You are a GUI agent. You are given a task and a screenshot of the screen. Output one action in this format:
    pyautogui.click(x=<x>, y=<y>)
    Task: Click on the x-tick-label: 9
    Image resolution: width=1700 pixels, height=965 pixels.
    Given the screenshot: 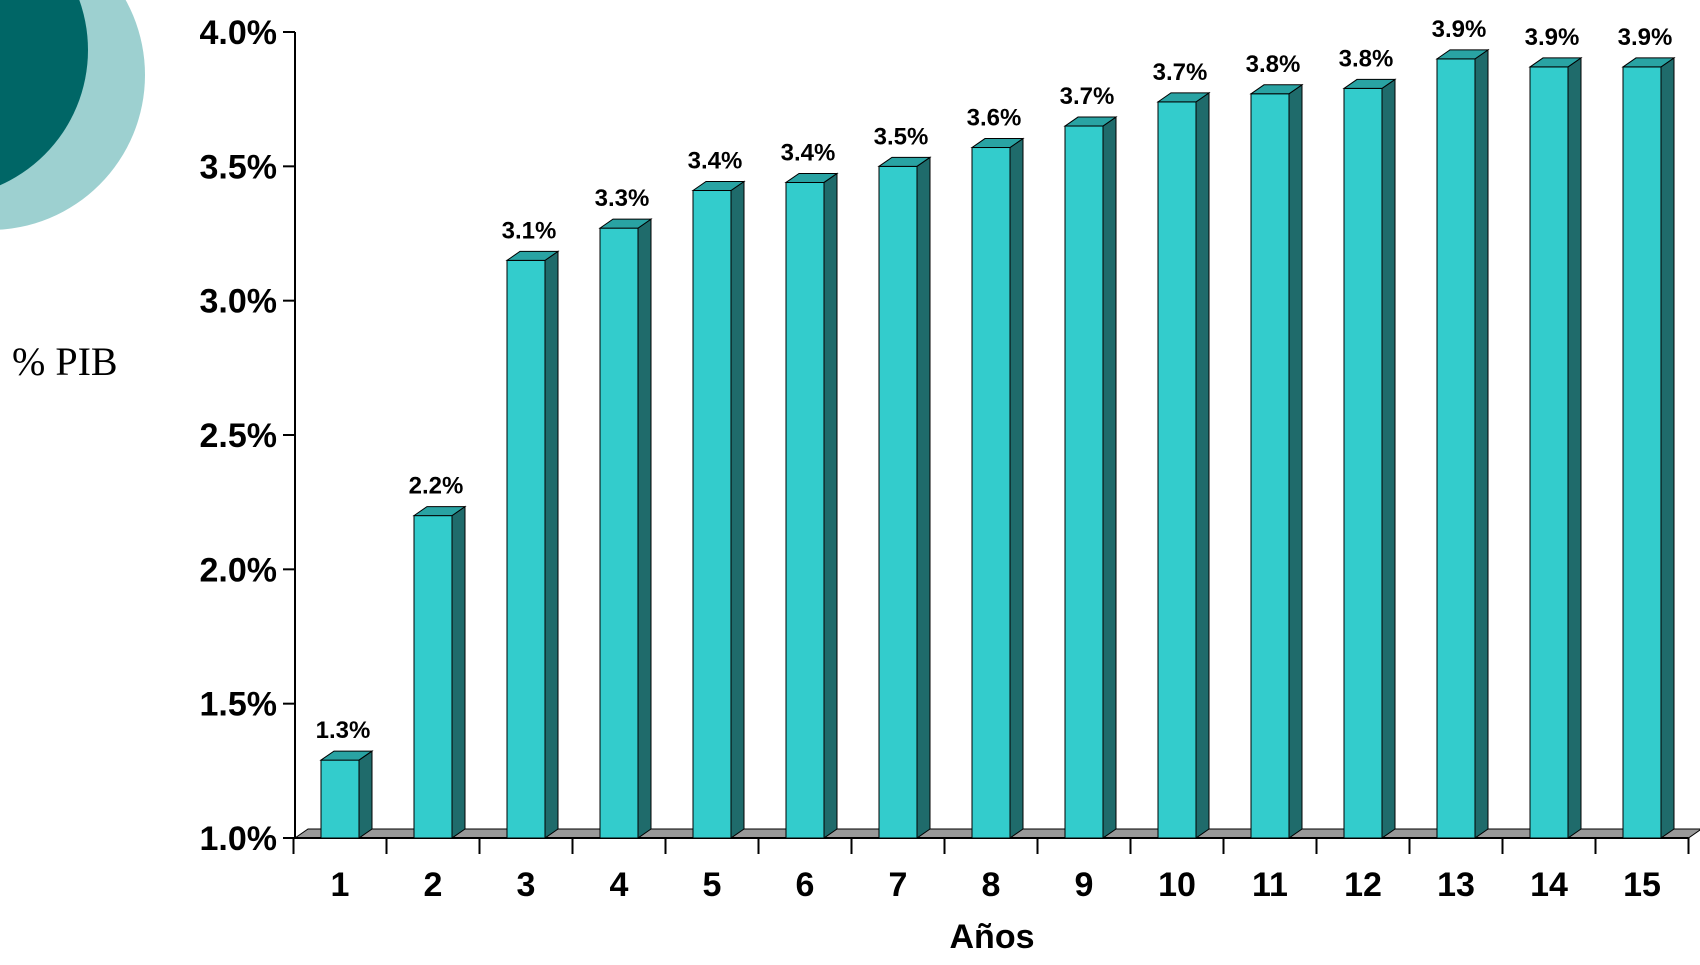 What is the action you would take?
    pyautogui.click(x=1084, y=885)
    